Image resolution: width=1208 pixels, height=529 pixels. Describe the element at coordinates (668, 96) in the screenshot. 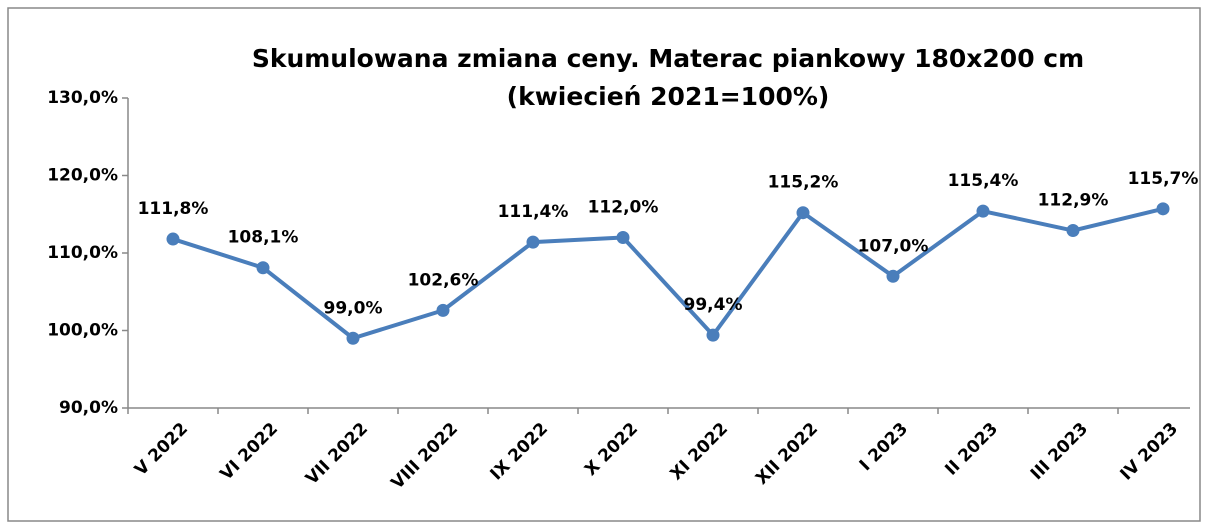

I see `chart-title: (kwiecień 2021=100%)` at that location.